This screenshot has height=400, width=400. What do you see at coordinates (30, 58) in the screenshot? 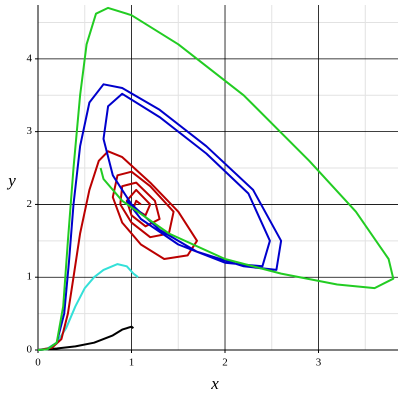
I see `y-tick-label: 4` at bounding box center [30, 58].